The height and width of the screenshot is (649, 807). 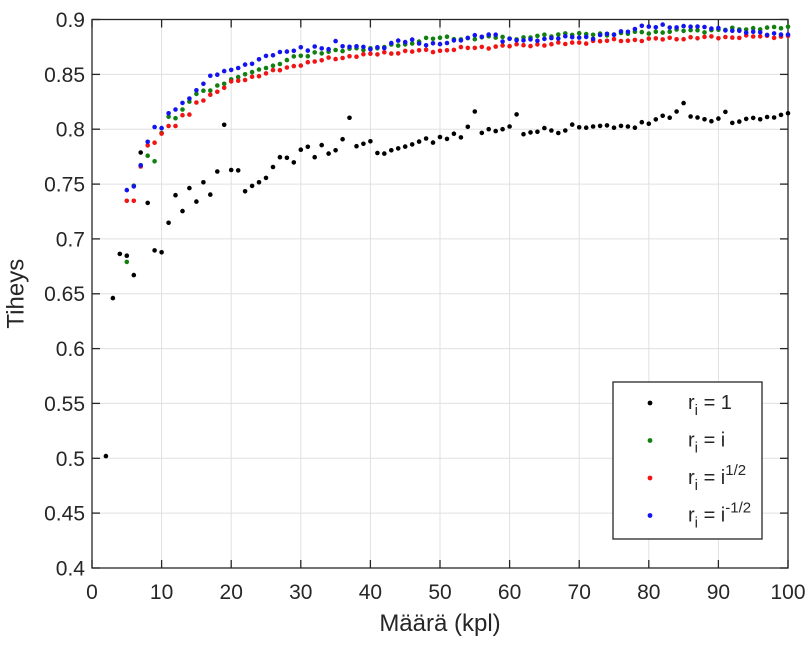 I want to click on svg-text: 90, so click(x=718, y=592).